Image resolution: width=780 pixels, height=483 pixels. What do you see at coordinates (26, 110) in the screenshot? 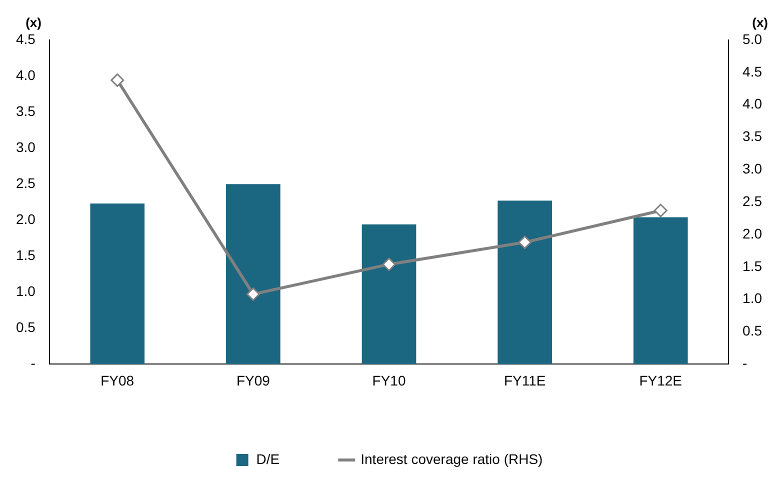
I see `y-tick-label: 3.5` at bounding box center [26, 110].